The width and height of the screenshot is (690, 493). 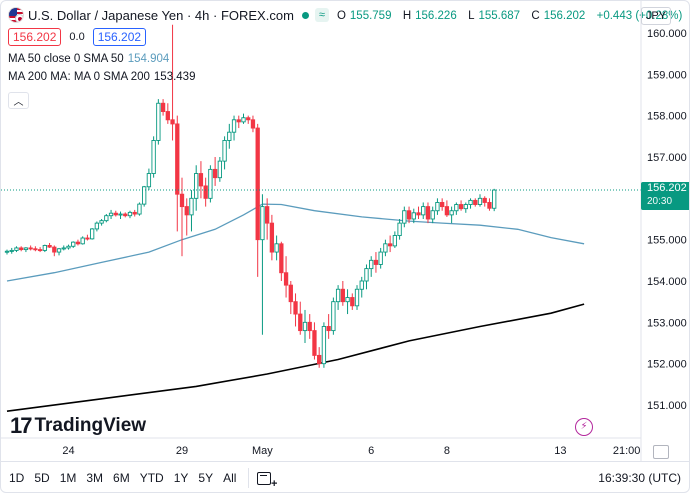 I want to click on open-value: 155.759, so click(x=370, y=16).